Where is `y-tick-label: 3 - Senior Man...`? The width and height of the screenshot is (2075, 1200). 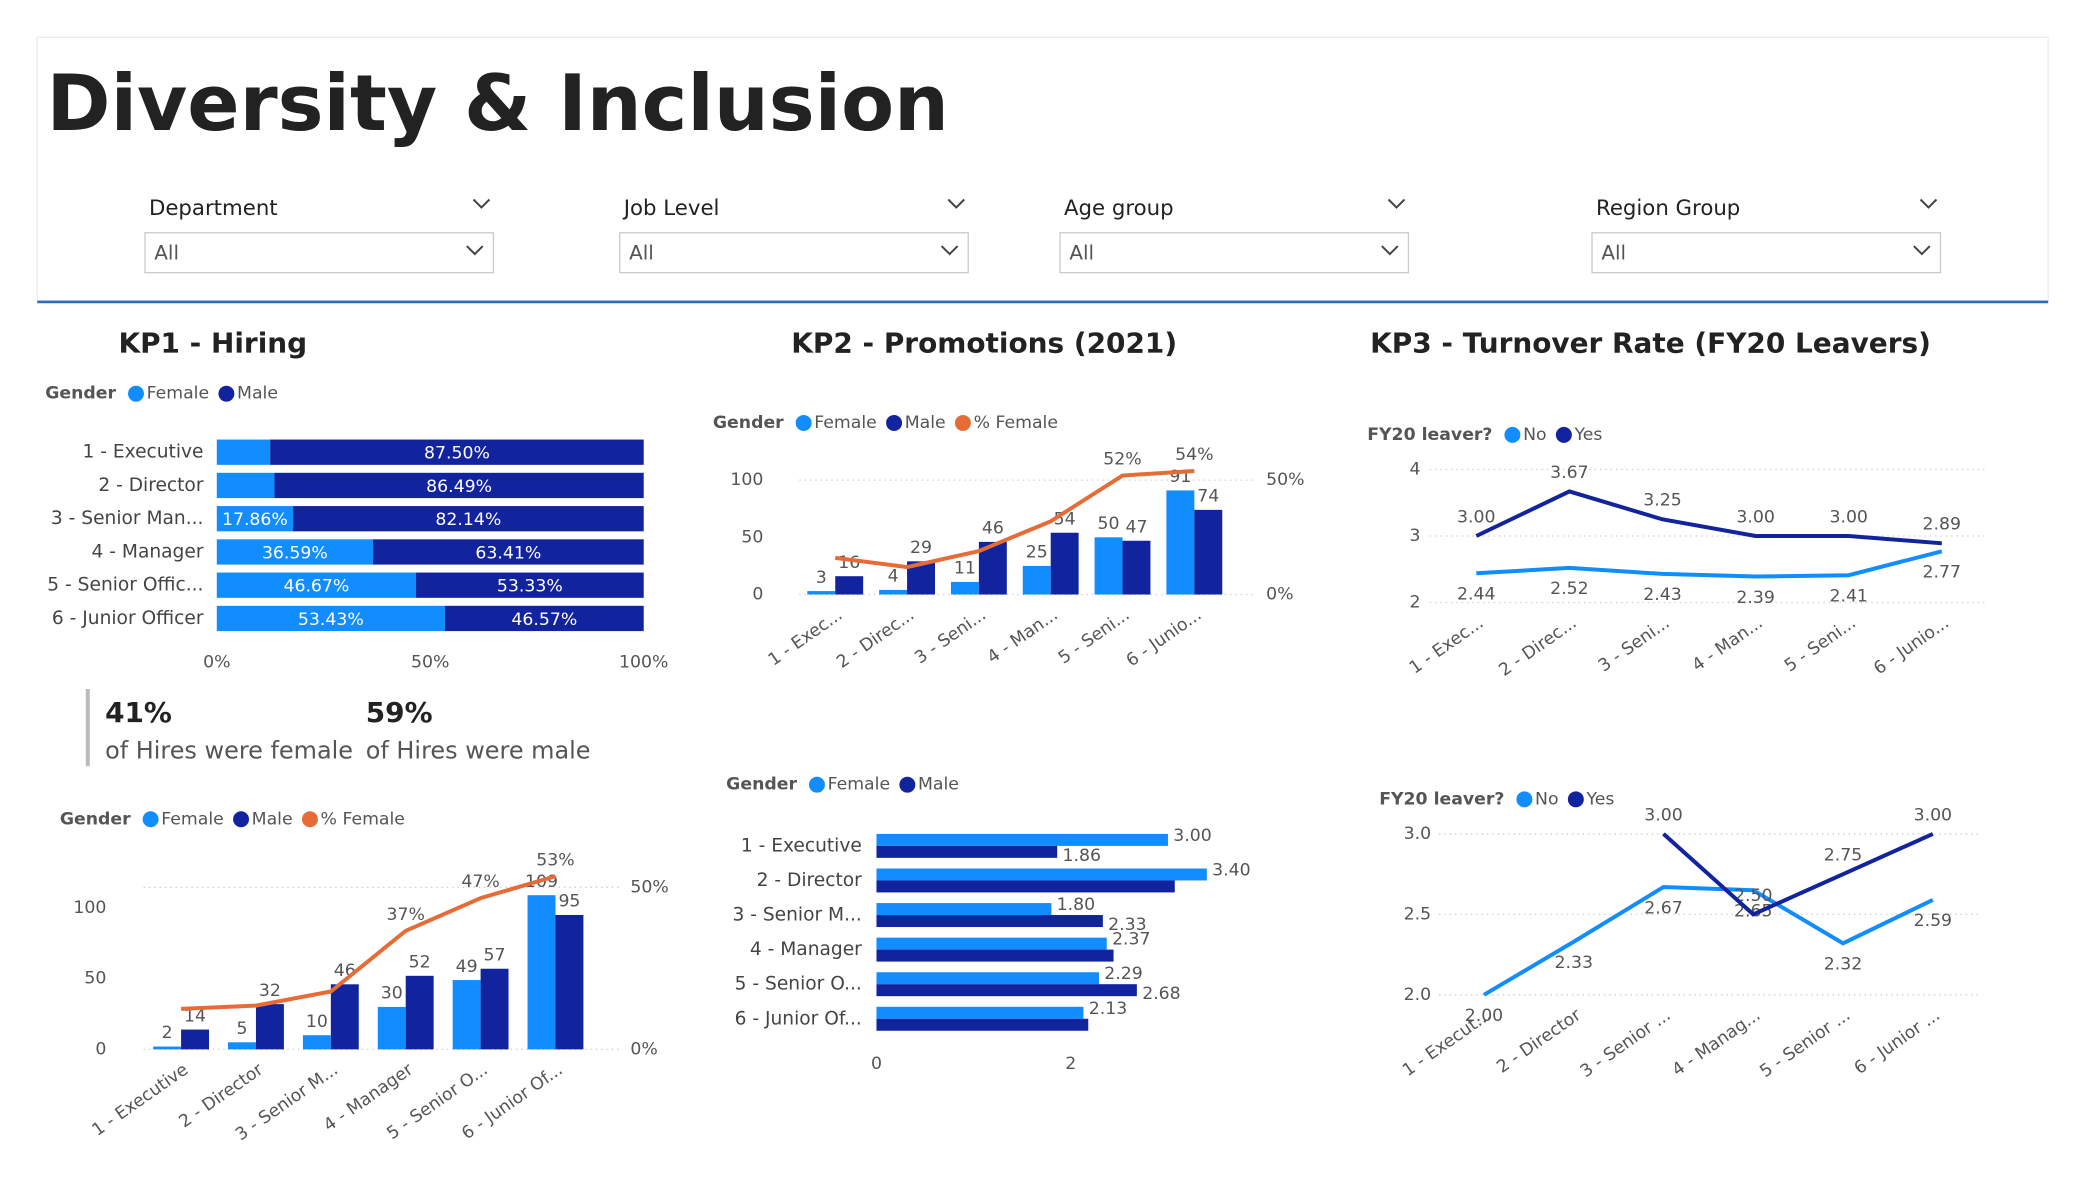 y-tick-label: 3 - Senior Man... is located at coordinates (127, 518).